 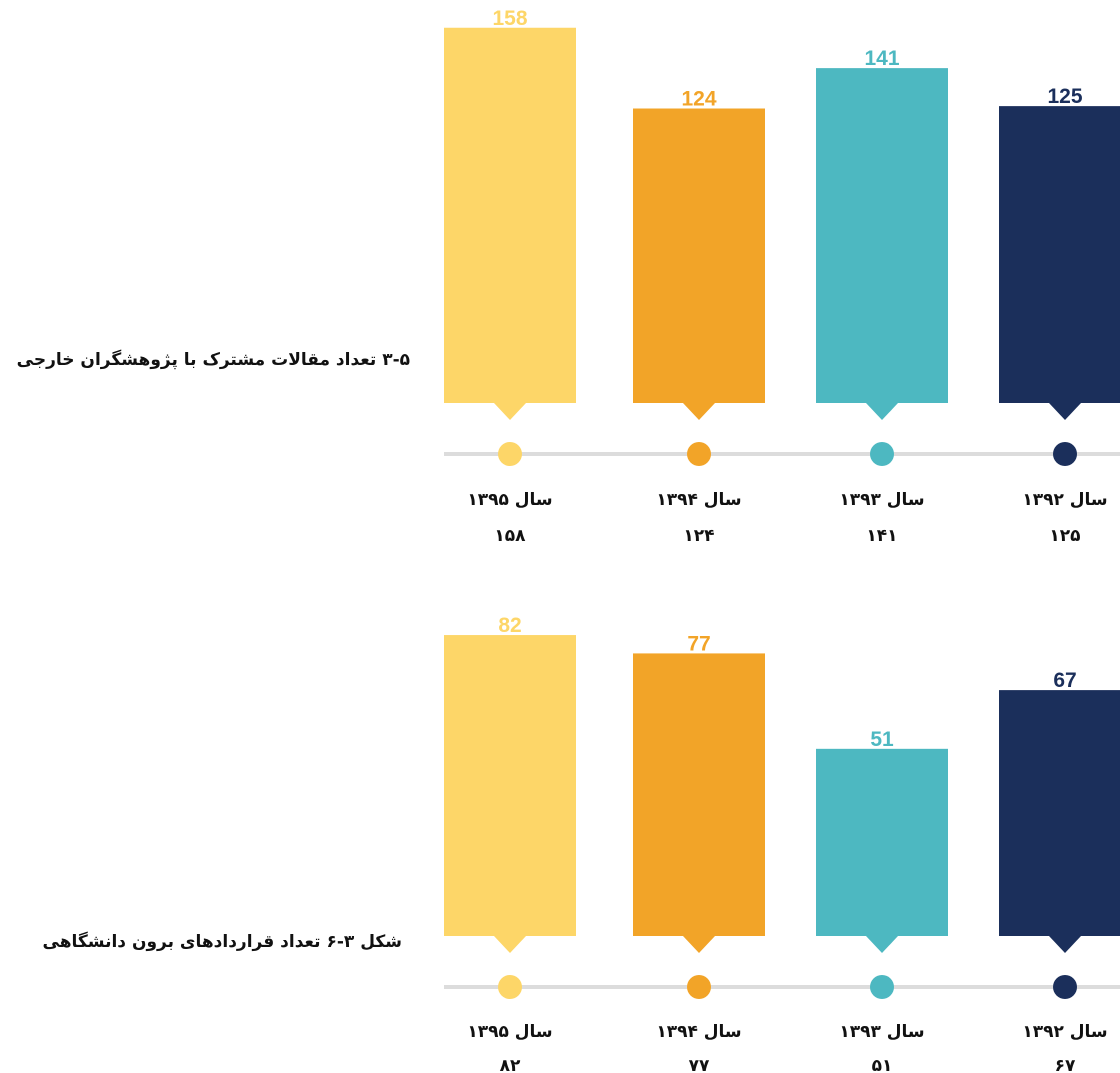 What do you see at coordinates (509, 18) in the screenshot?
I see `data-label: 158` at bounding box center [509, 18].